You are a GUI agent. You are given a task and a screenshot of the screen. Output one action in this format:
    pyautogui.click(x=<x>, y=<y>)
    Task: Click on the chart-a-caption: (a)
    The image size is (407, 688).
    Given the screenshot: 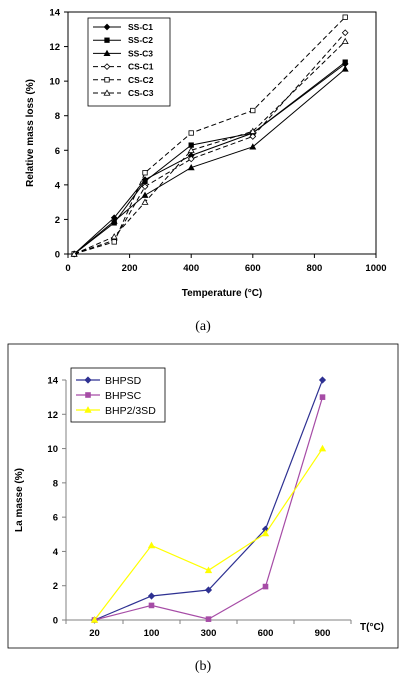 What is the action you would take?
    pyautogui.click(x=203, y=326)
    